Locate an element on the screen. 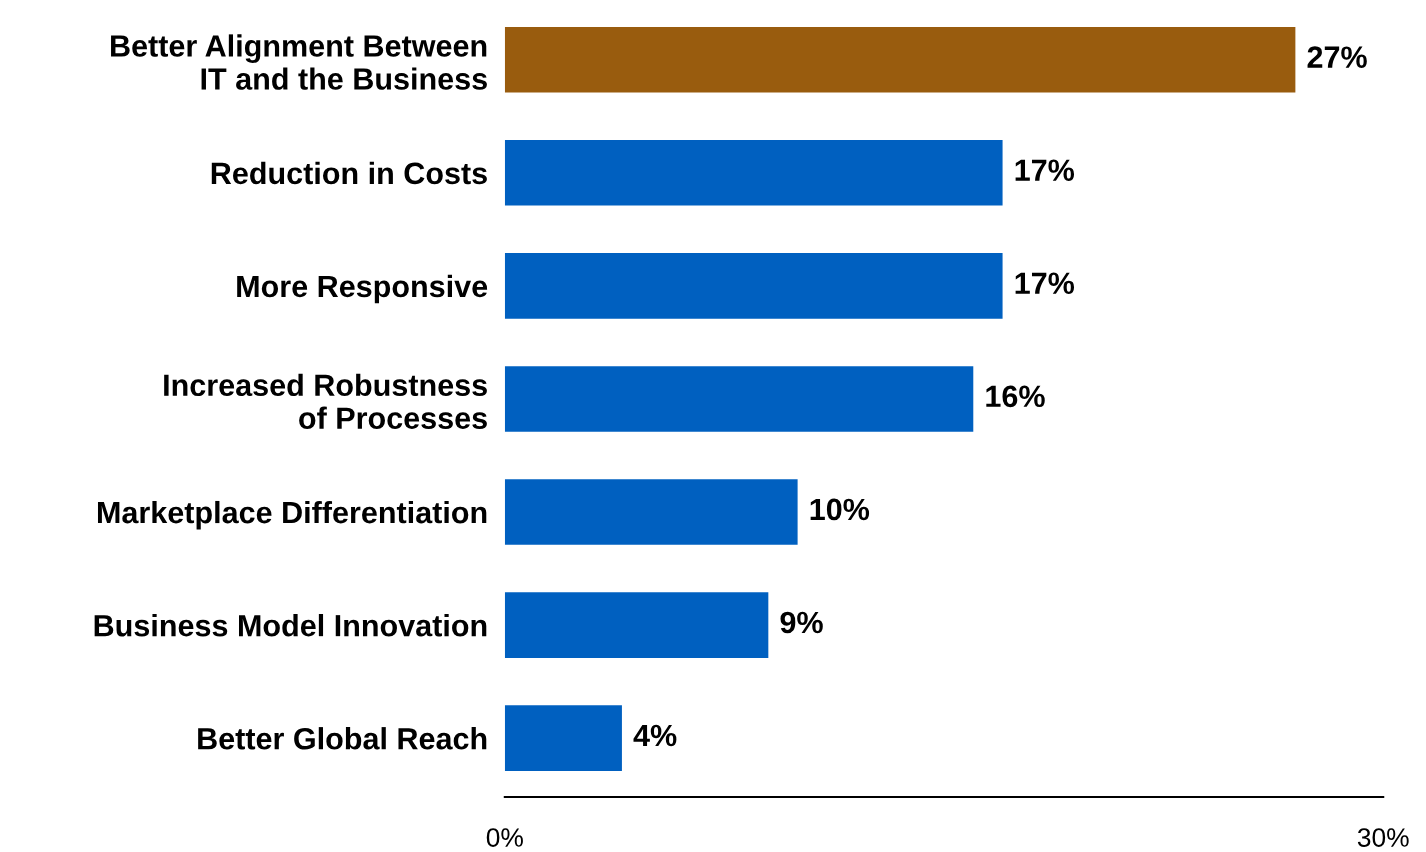  y-tick-label: Better Alignment Between IT and the Business is located at coordinates (299, 62).